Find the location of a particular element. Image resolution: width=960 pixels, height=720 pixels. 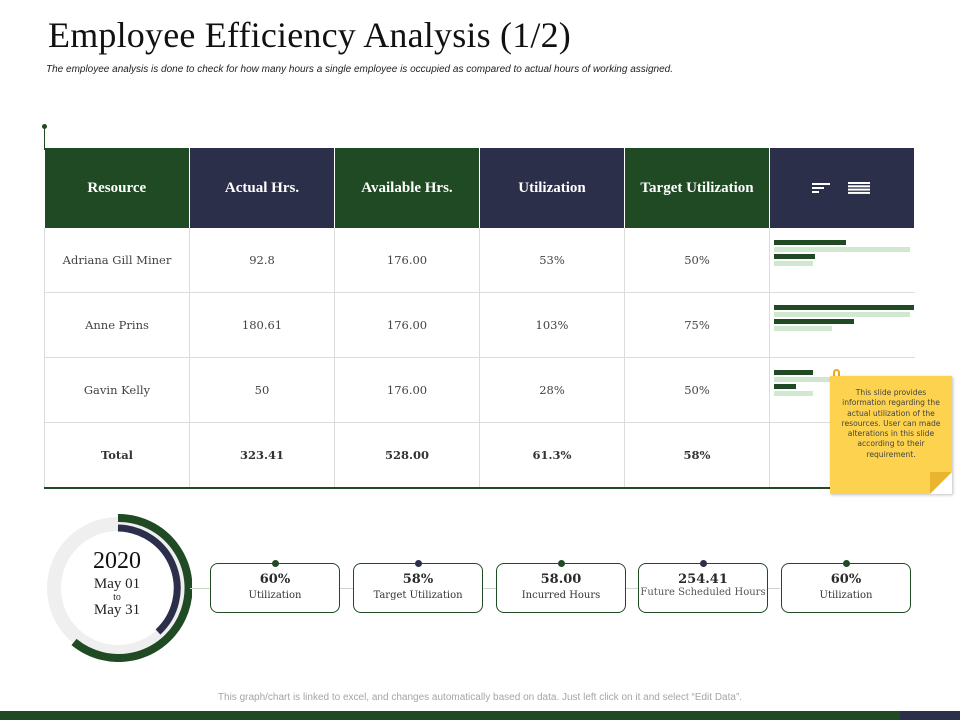

header-chart-icons is located at coordinates (842, 188).